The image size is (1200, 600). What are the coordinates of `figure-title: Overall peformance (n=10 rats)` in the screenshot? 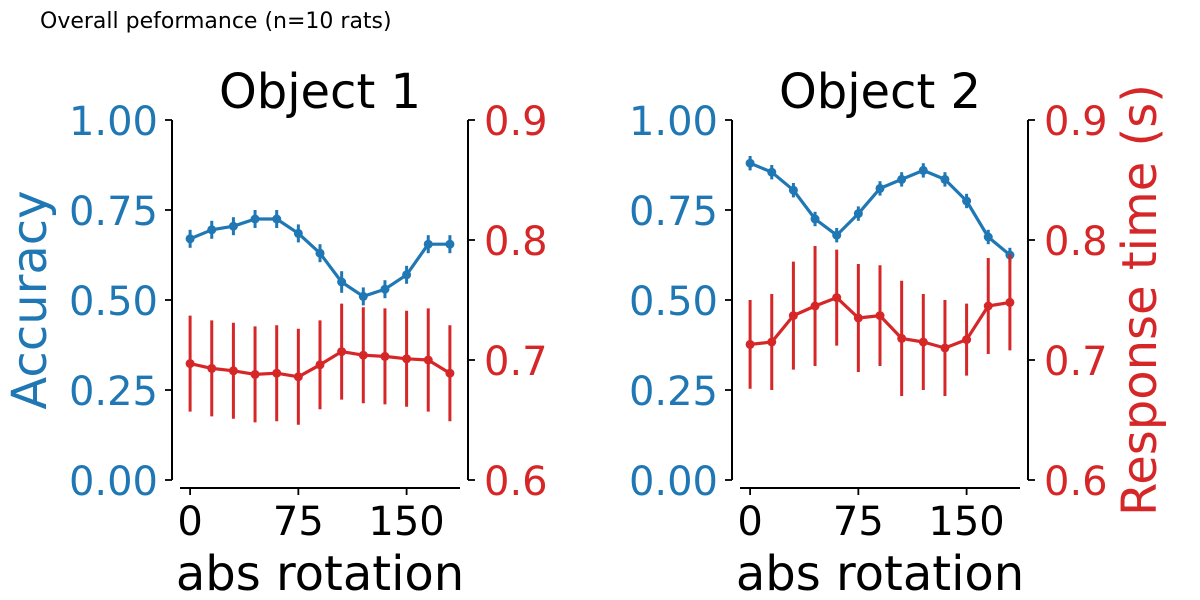 It's located at (216, 21).